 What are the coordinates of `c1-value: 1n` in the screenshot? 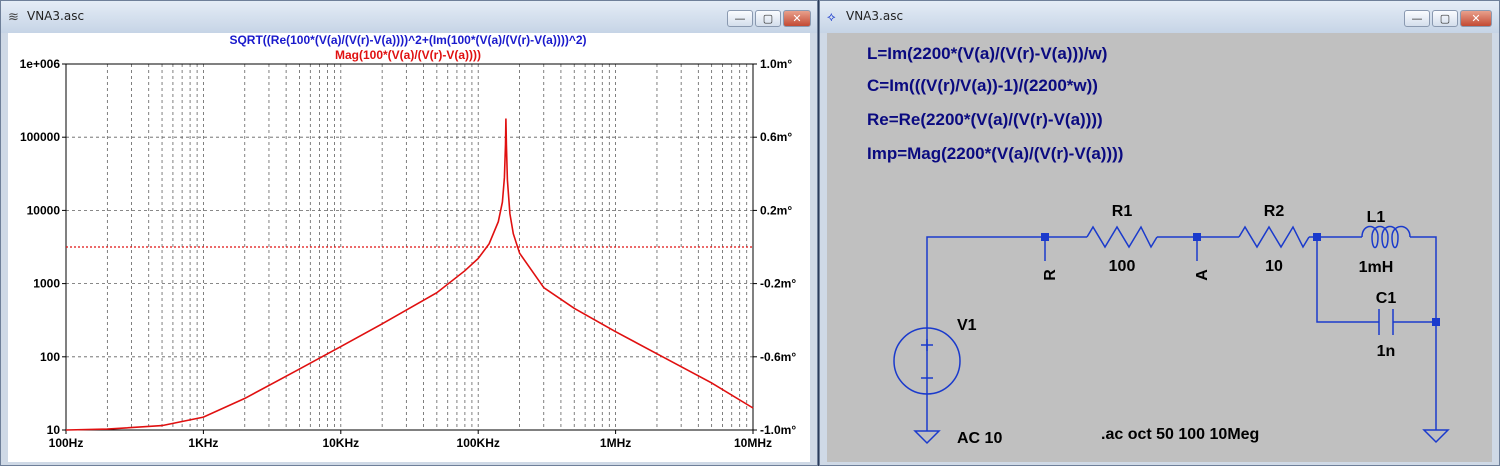 It's located at (1386, 351).